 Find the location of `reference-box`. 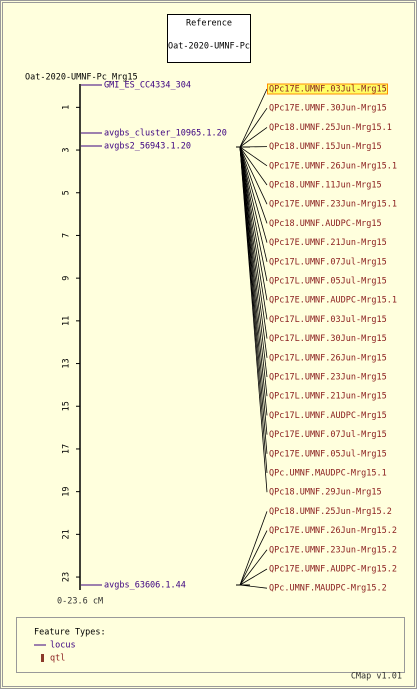

reference-box is located at coordinates (209, 38).